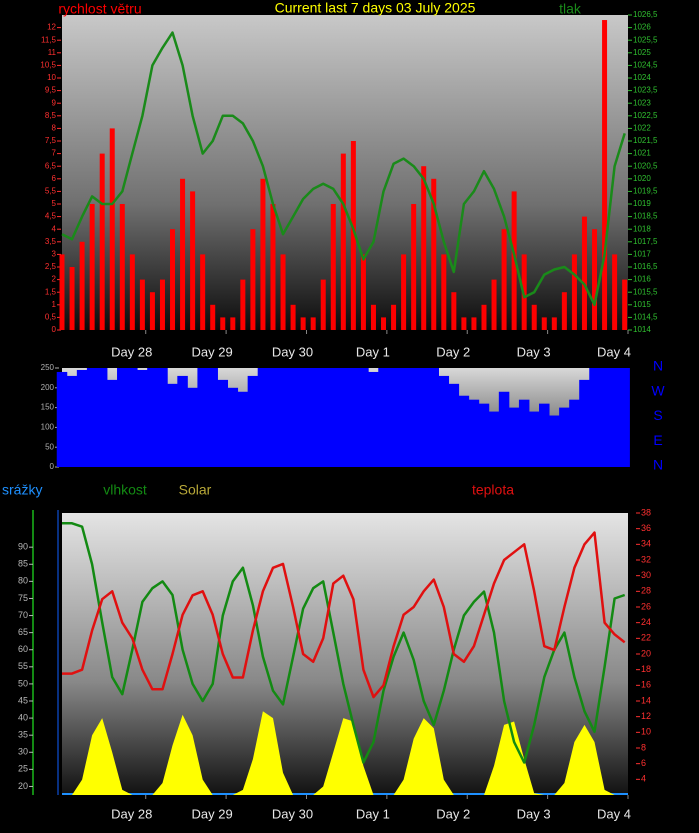 The image size is (699, 833). I want to click on tick-label: 36, so click(646, 528).